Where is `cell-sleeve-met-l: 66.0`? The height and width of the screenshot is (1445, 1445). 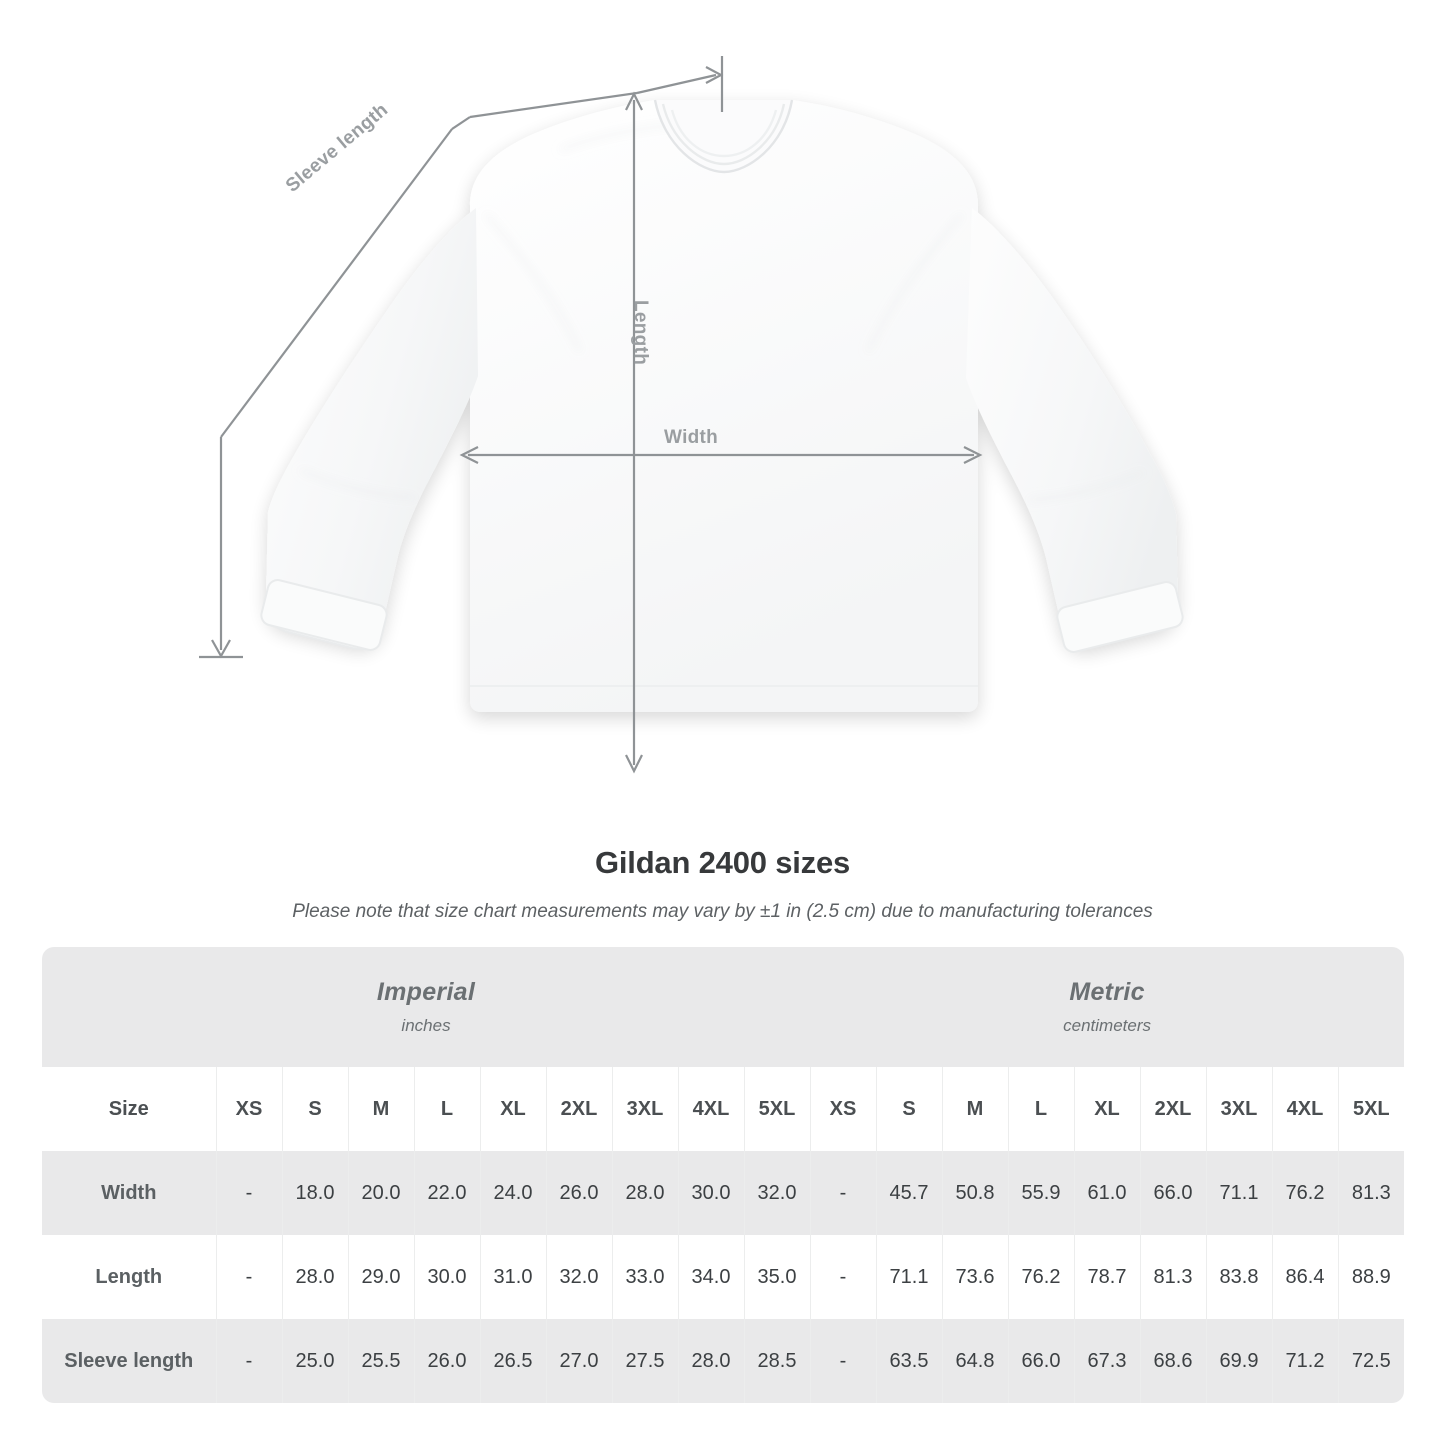
cell-sleeve-met-l: 66.0 is located at coordinates (1040, 1361).